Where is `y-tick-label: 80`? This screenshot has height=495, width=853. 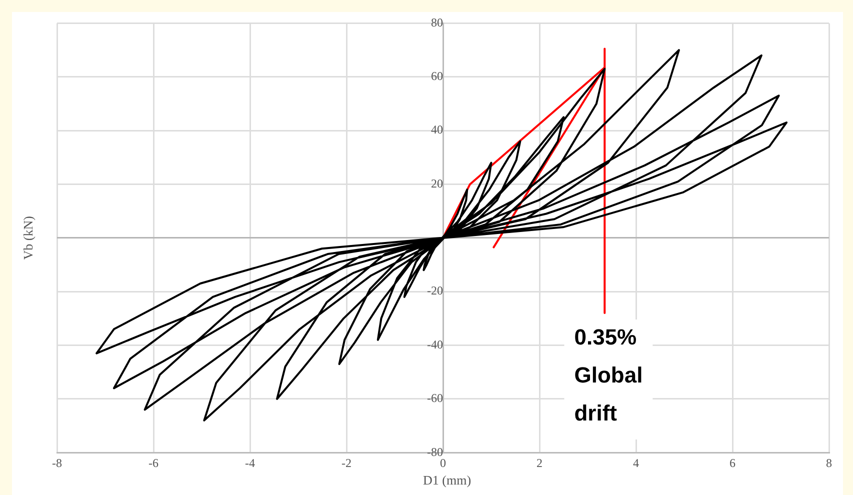 y-tick-label: 80 is located at coordinates (437, 22).